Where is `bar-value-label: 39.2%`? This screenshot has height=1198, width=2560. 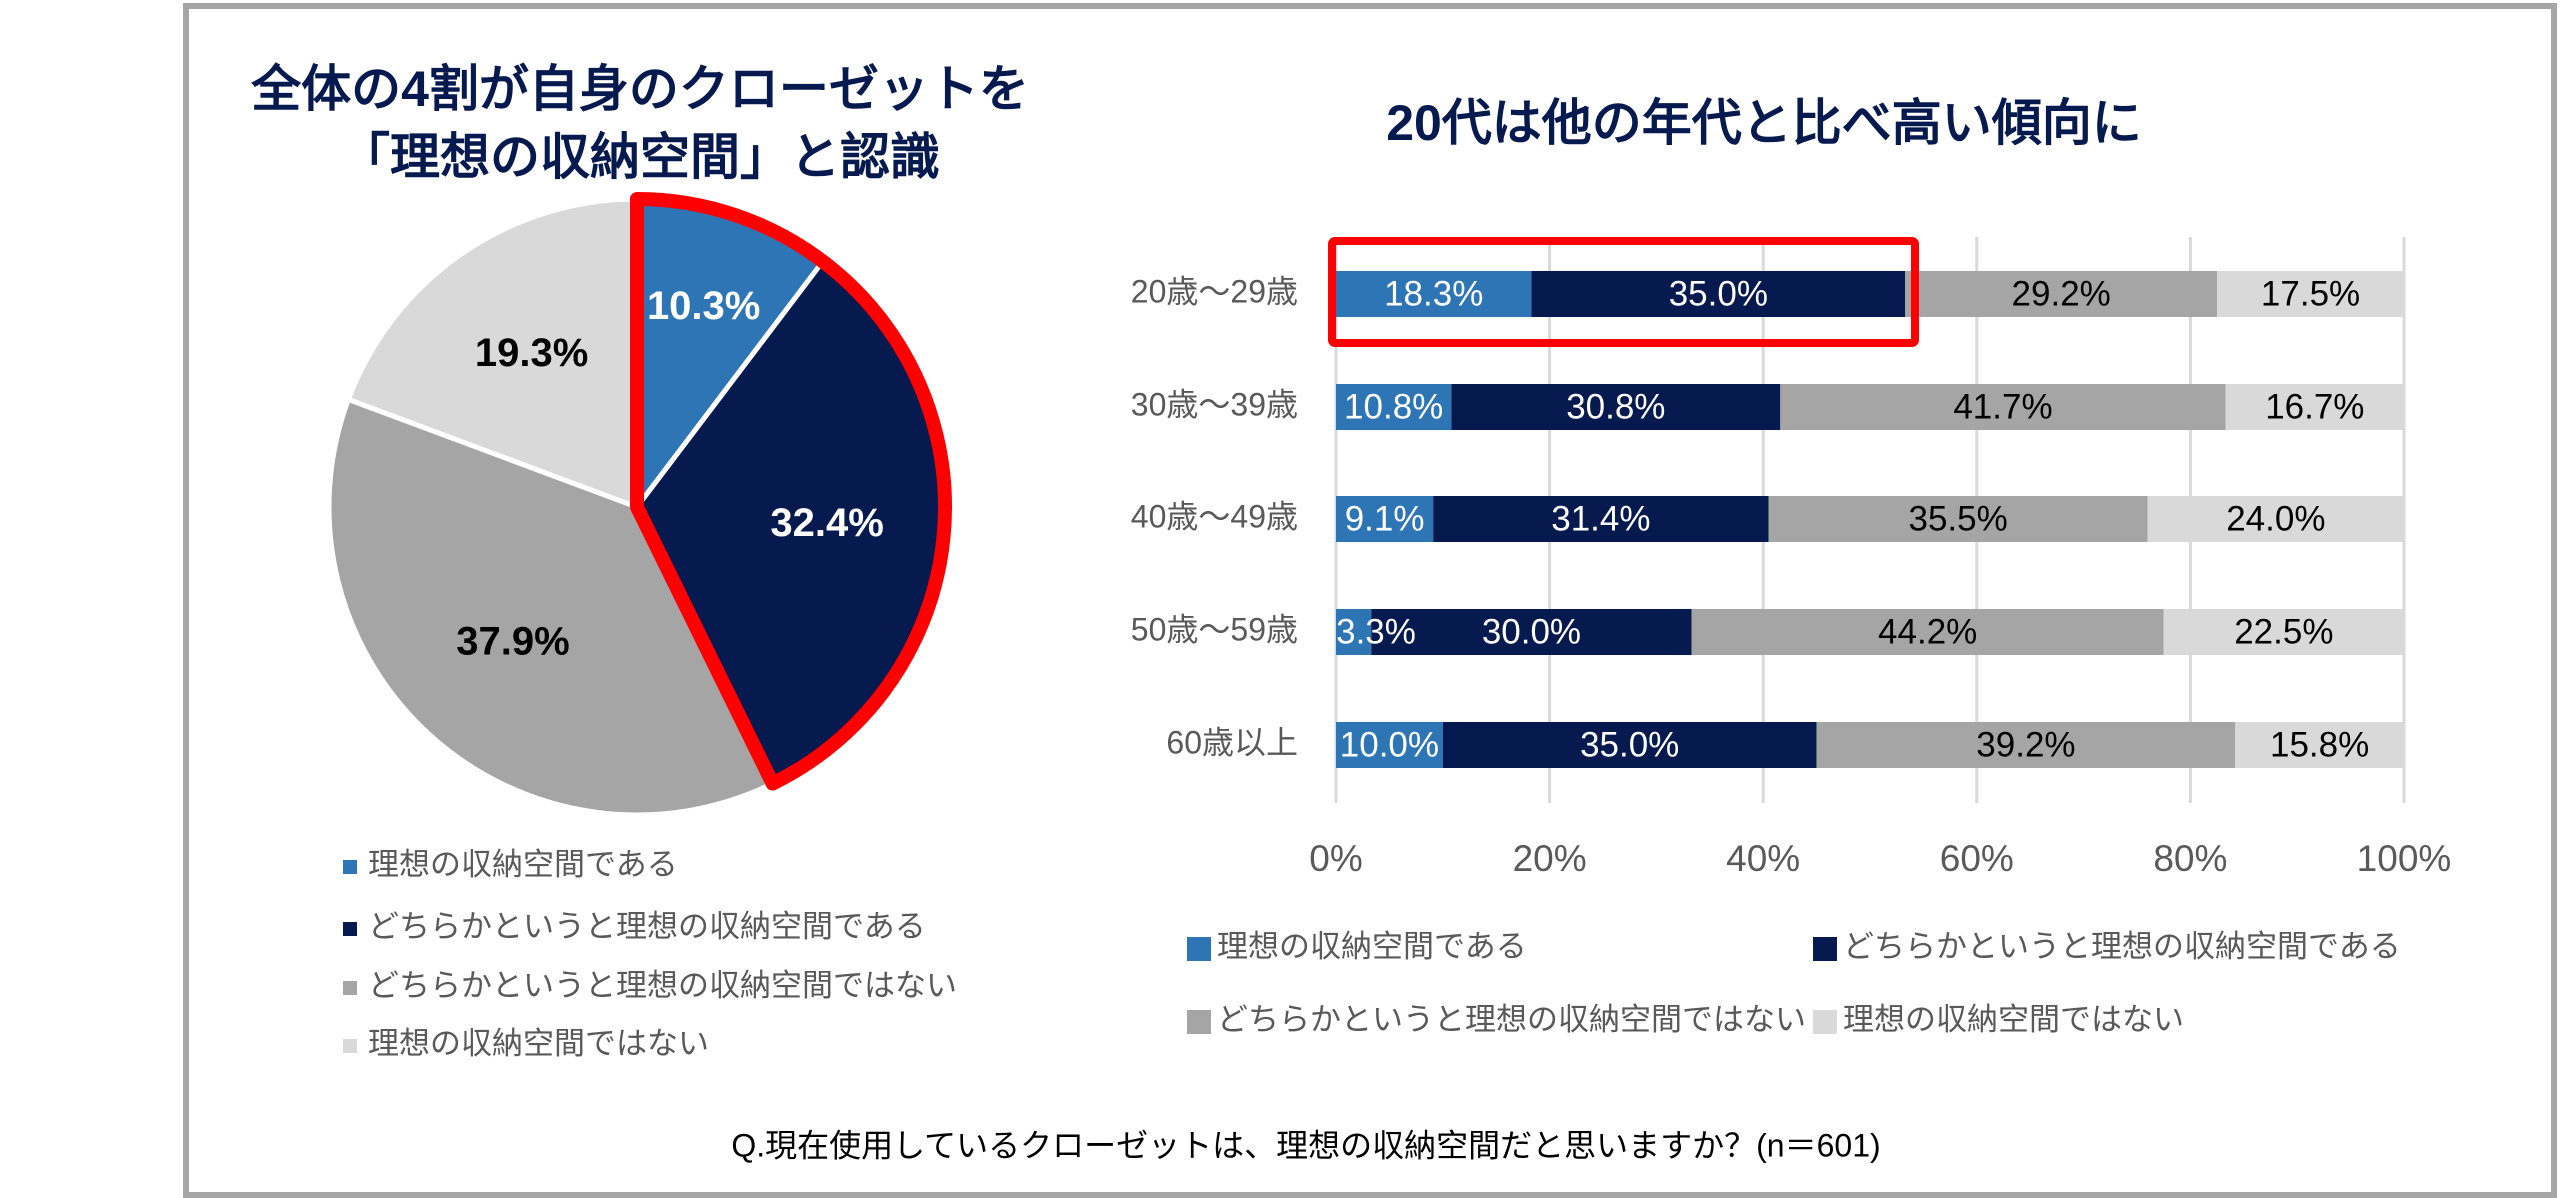 bar-value-label: 39.2% is located at coordinates (2025, 744).